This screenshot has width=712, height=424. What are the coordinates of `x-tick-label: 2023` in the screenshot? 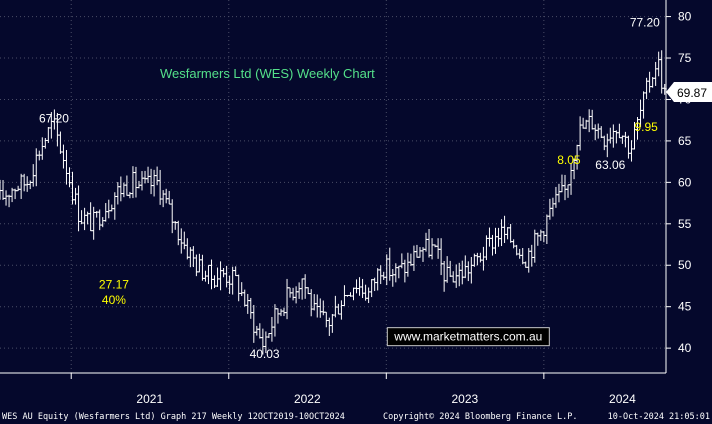 It's located at (465, 399).